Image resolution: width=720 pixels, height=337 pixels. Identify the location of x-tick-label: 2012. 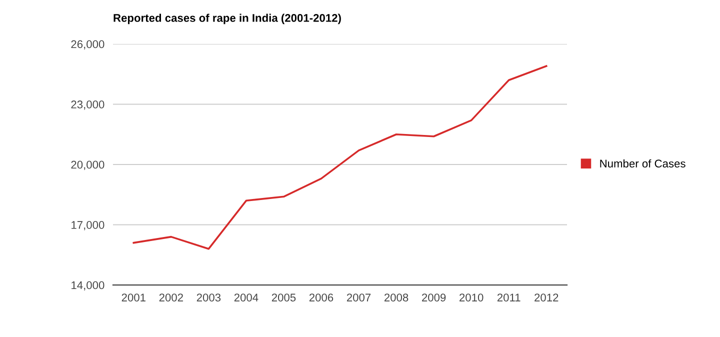
(546, 298).